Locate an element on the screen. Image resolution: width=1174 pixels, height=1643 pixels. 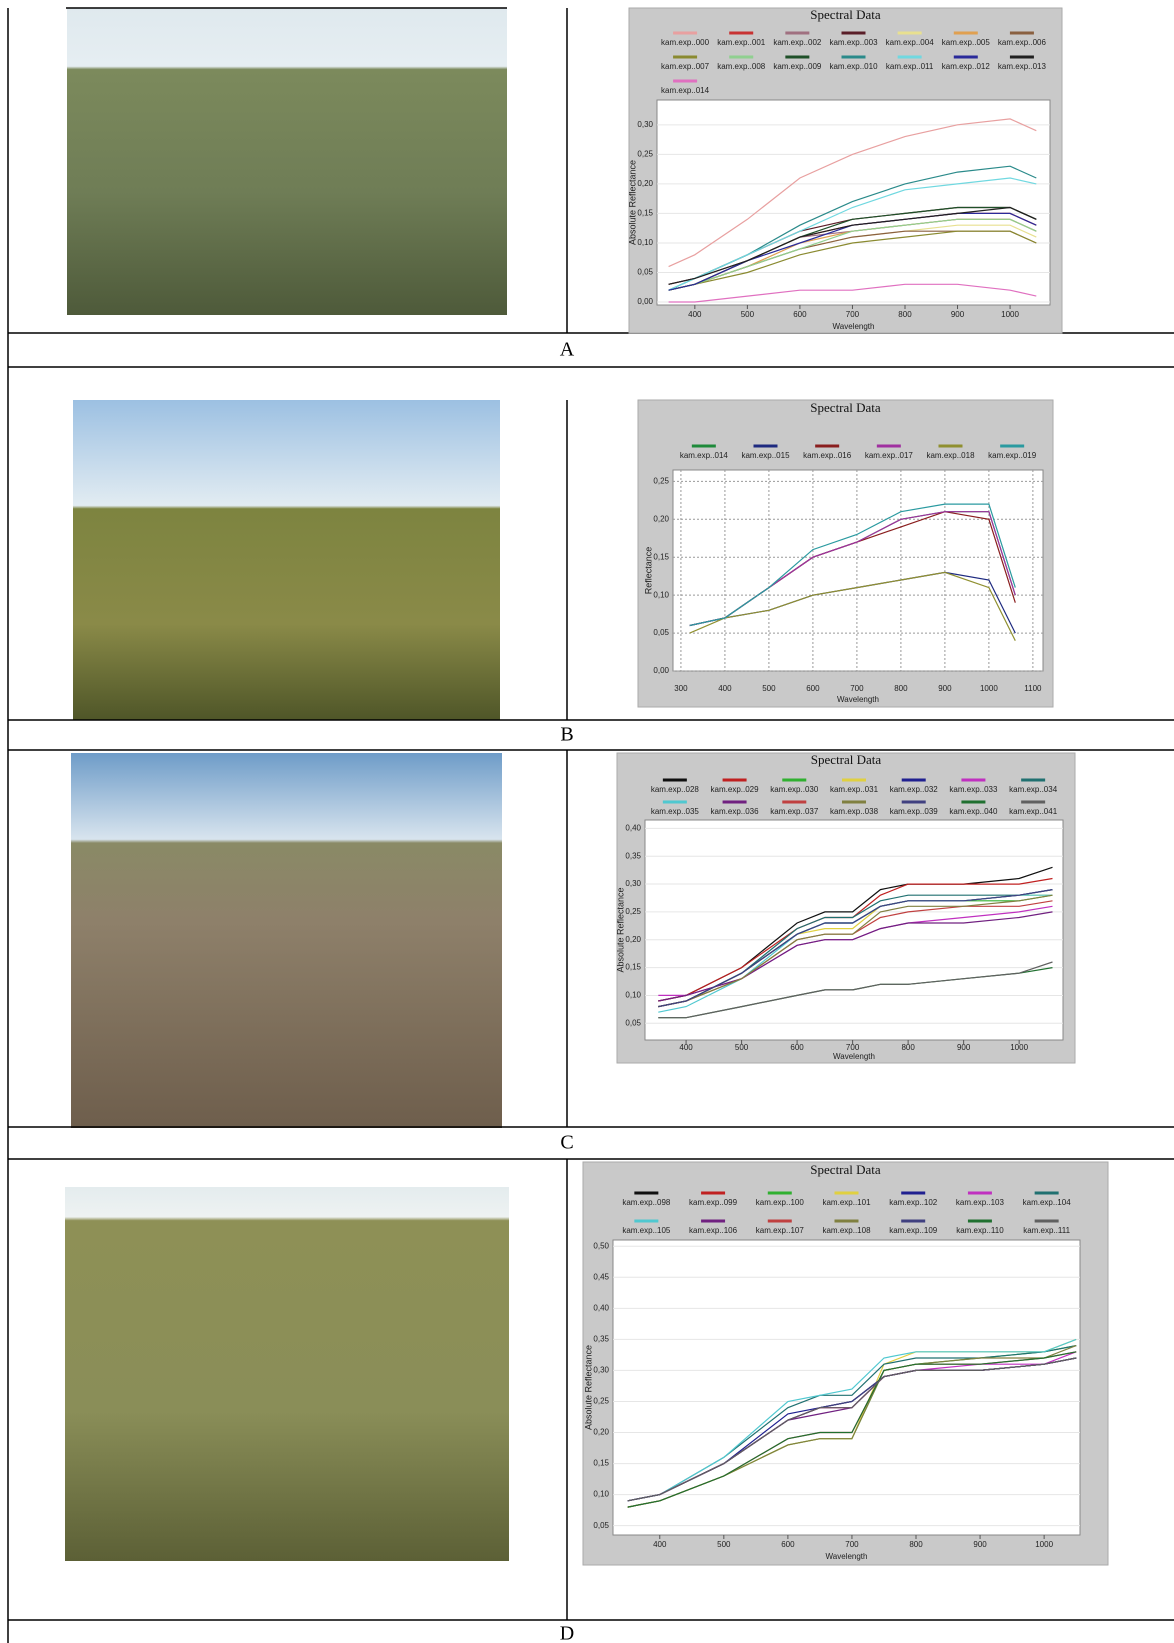
legend-label: kam.exp..107 is located at coordinates (780, 1230).